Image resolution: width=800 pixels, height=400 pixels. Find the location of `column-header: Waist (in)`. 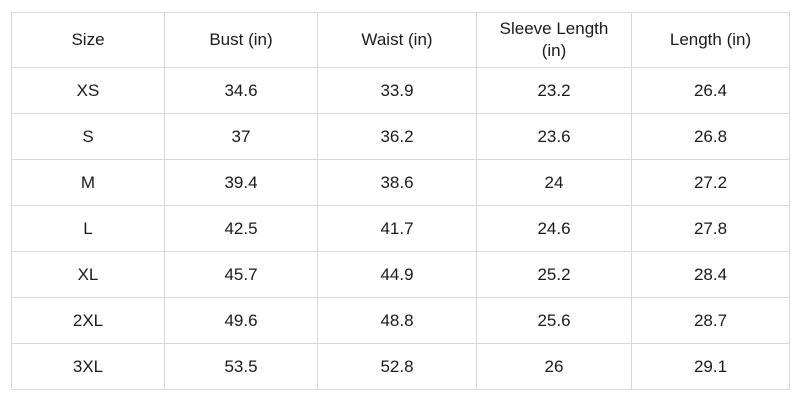

column-header: Waist (in) is located at coordinates (397, 40).